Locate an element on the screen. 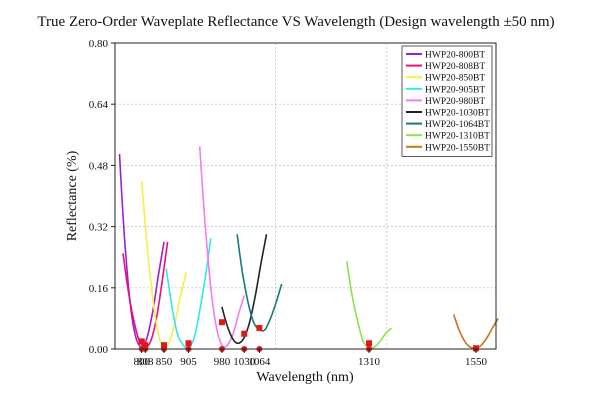  x-tick-label: 800 is located at coordinates (141, 362).